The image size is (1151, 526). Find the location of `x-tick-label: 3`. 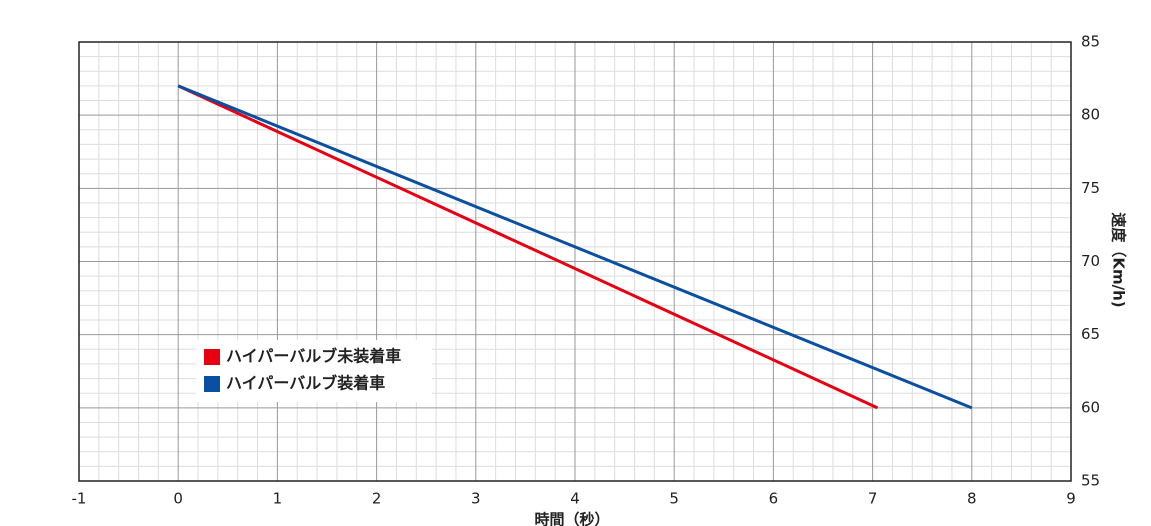

x-tick-label: 3 is located at coordinates (476, 499).